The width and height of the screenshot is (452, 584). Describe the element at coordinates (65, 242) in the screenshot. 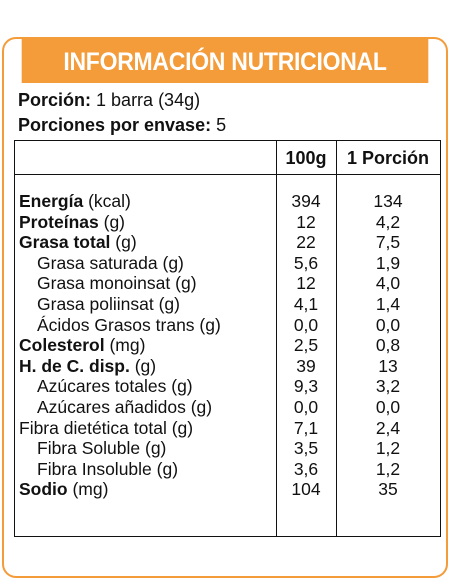

I see `nutrient-label: Grasa total` at that location.